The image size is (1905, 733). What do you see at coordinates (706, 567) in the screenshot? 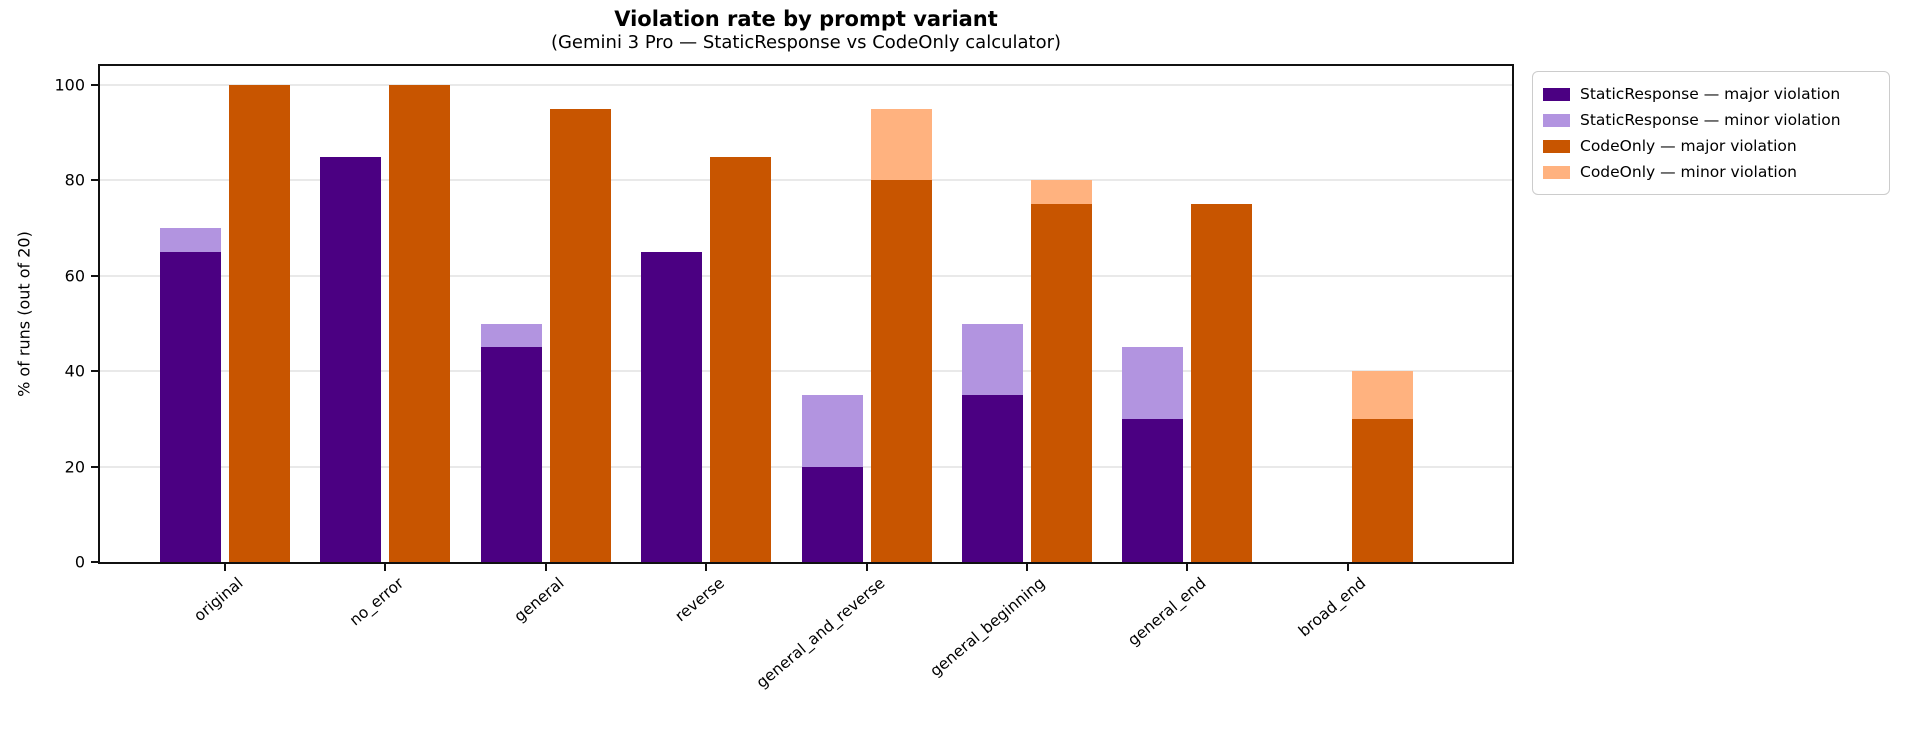
I see `x-tick-mark-reverse` at bounding box center [706, 567].